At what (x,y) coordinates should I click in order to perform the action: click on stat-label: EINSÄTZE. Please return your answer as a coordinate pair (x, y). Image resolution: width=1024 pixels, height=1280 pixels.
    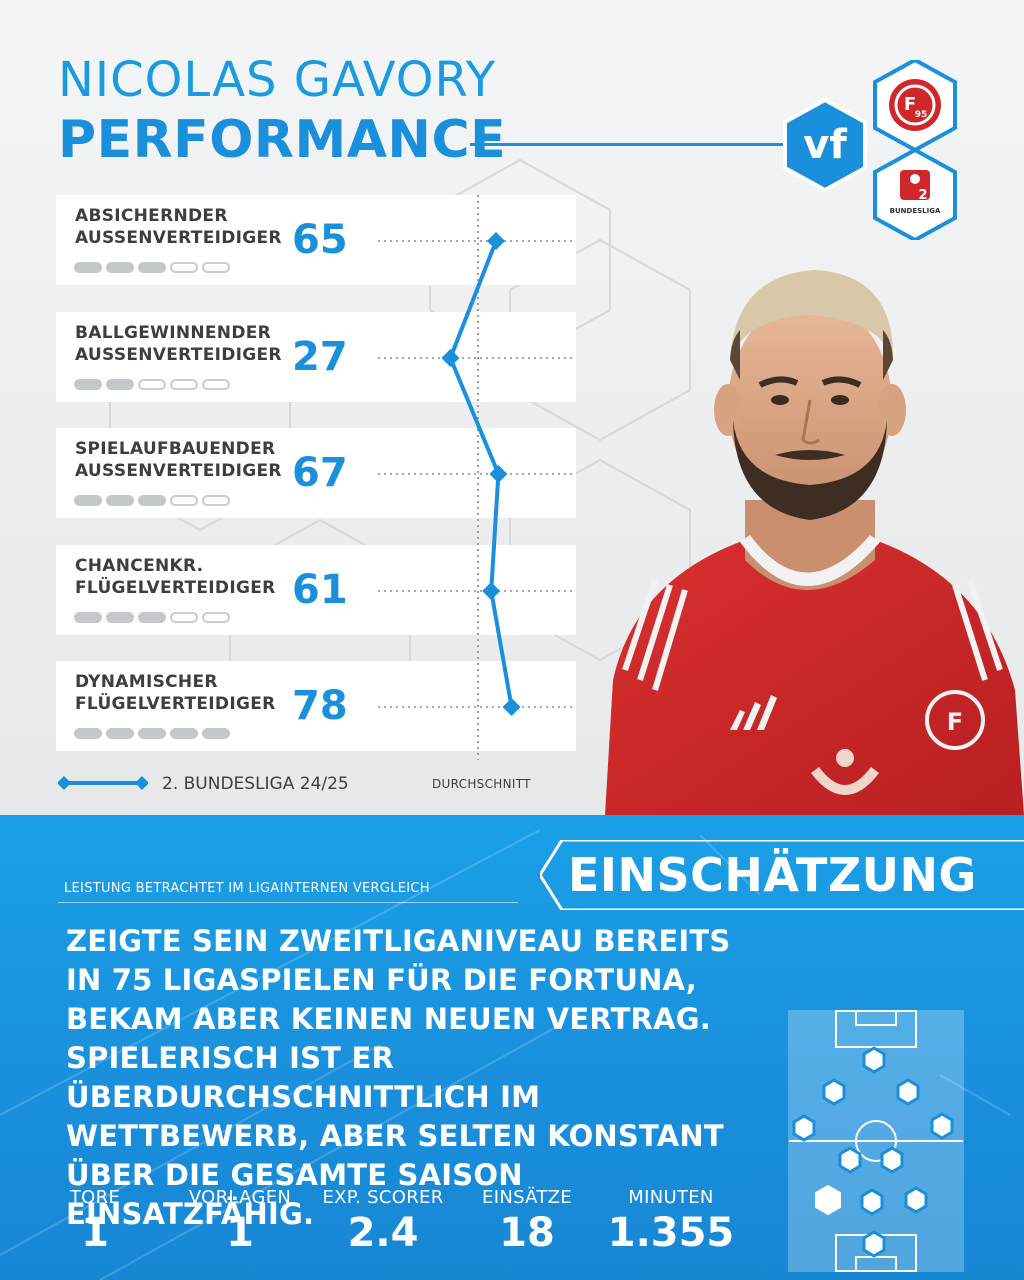
    Looking at the image, I should click on (527, 1197).